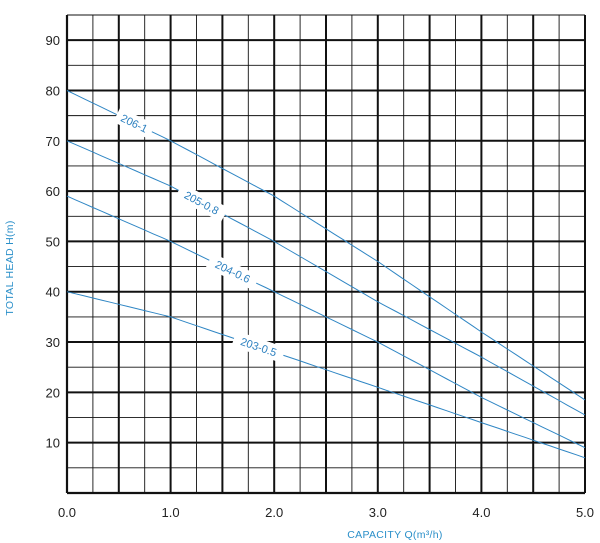 The height and width of the screenshot is (543, 600). Describe the element at coordinates (585, 512) in the screenshot. I see `x-tick-label: 5.0` at that location.